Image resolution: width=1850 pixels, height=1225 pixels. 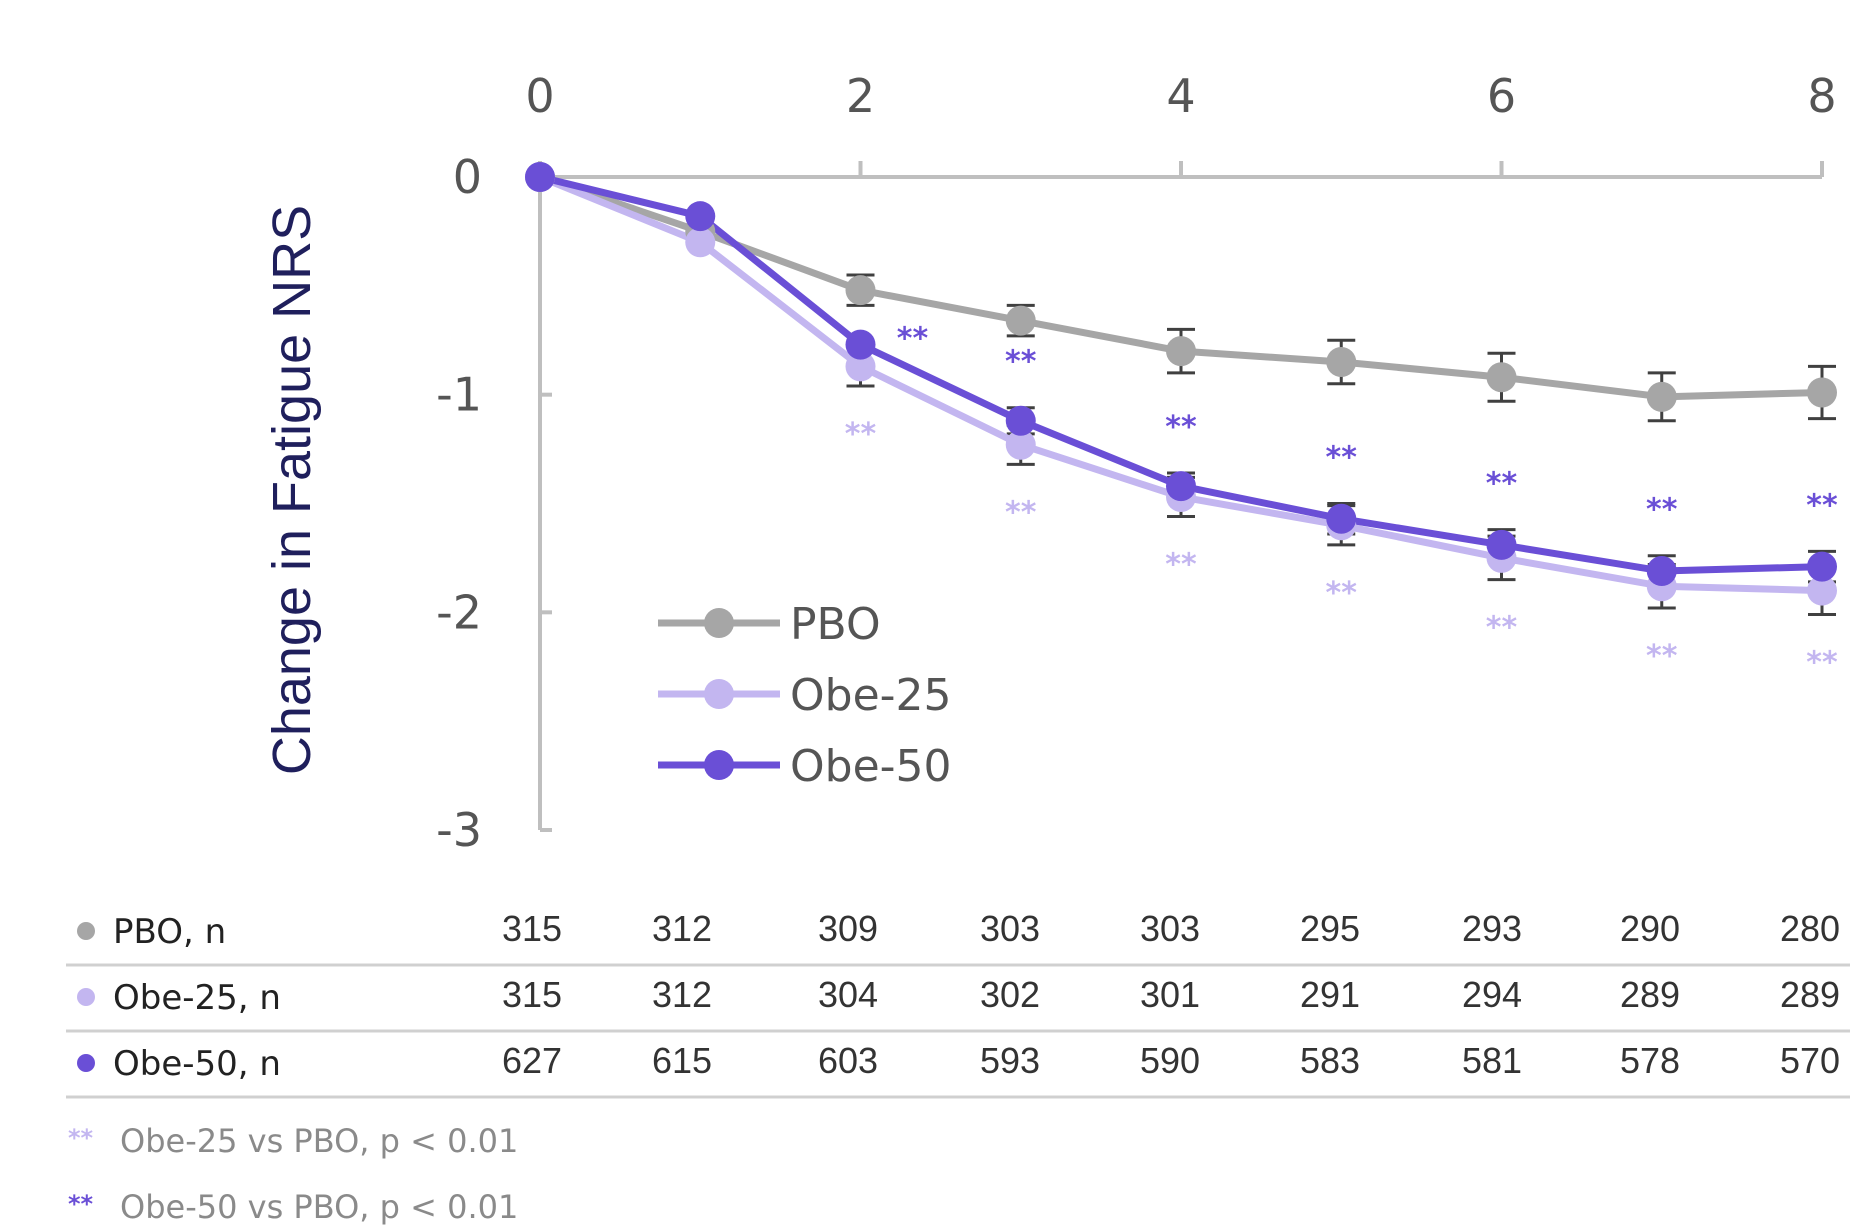 I want to click on legend-label-pbo: PBO, so click(x=835, y=624).